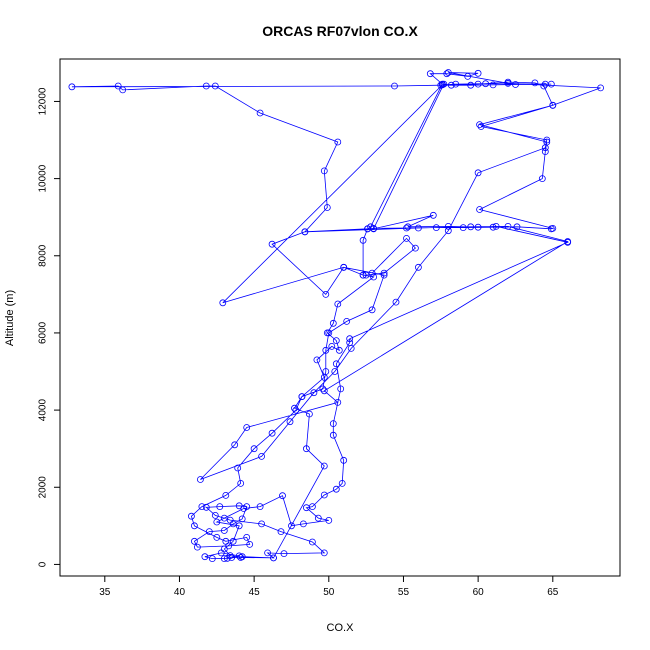 This screenshot has height=650, width=650. Describe the element at coordinates (341, 628) in the screenshot. I see `x-axis-label: CO.X` at that location.